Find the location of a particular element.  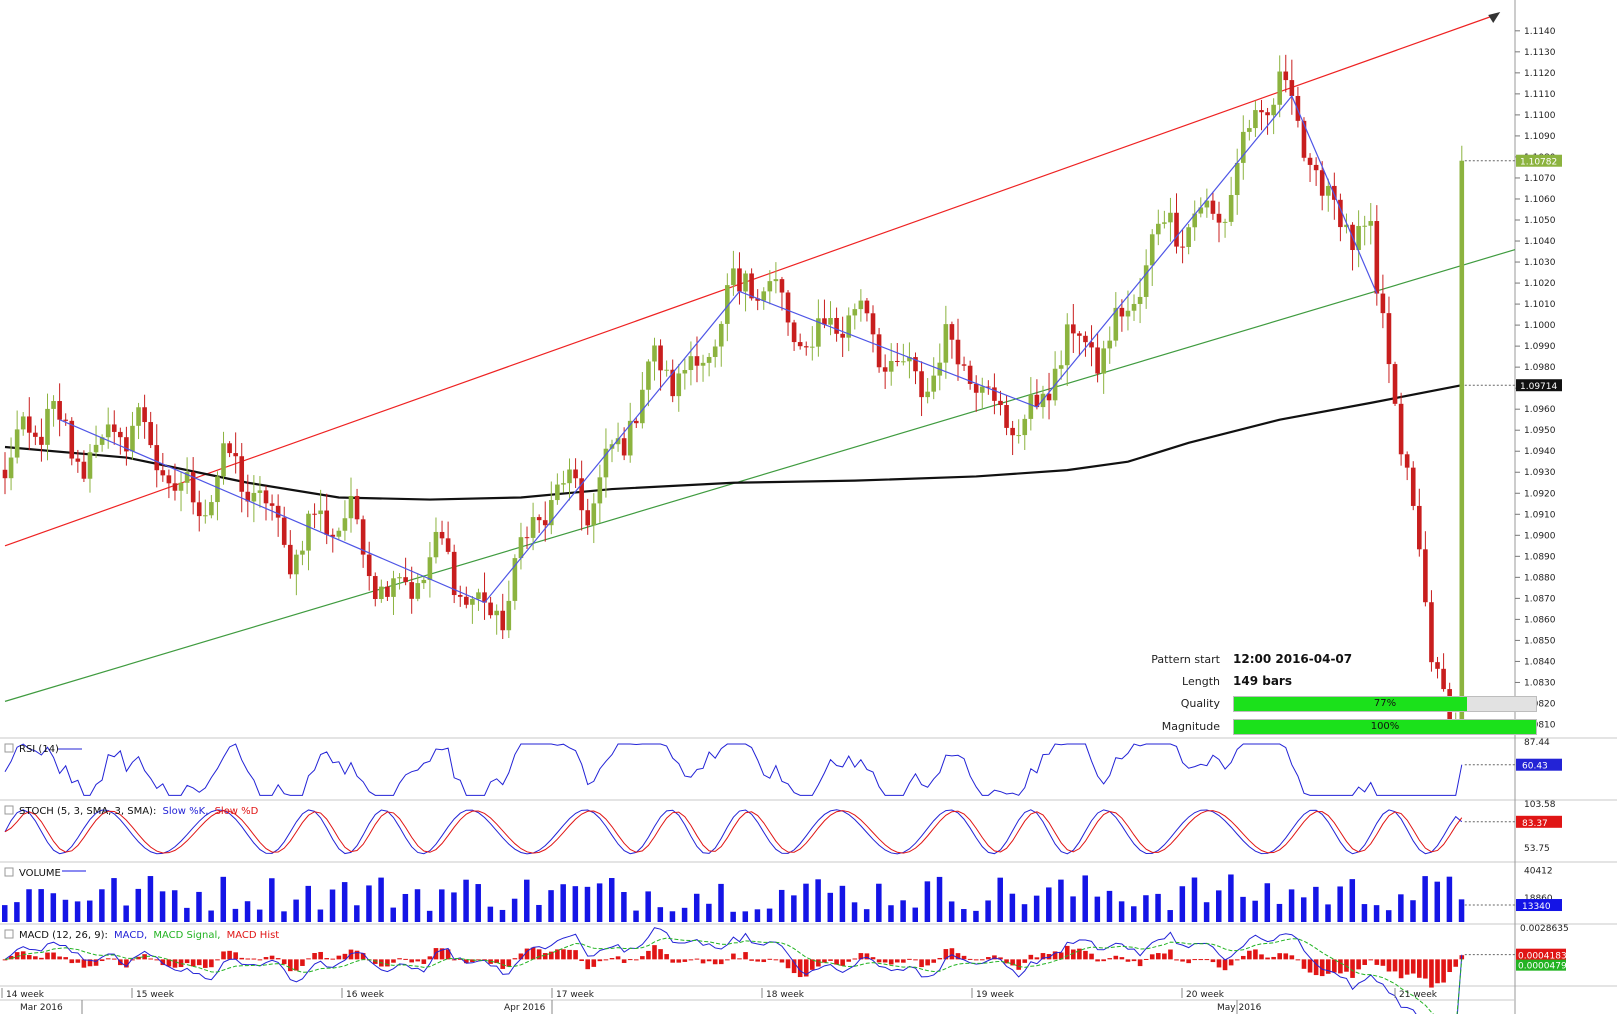

stoch-tag is located at coordinates (1539, 821).